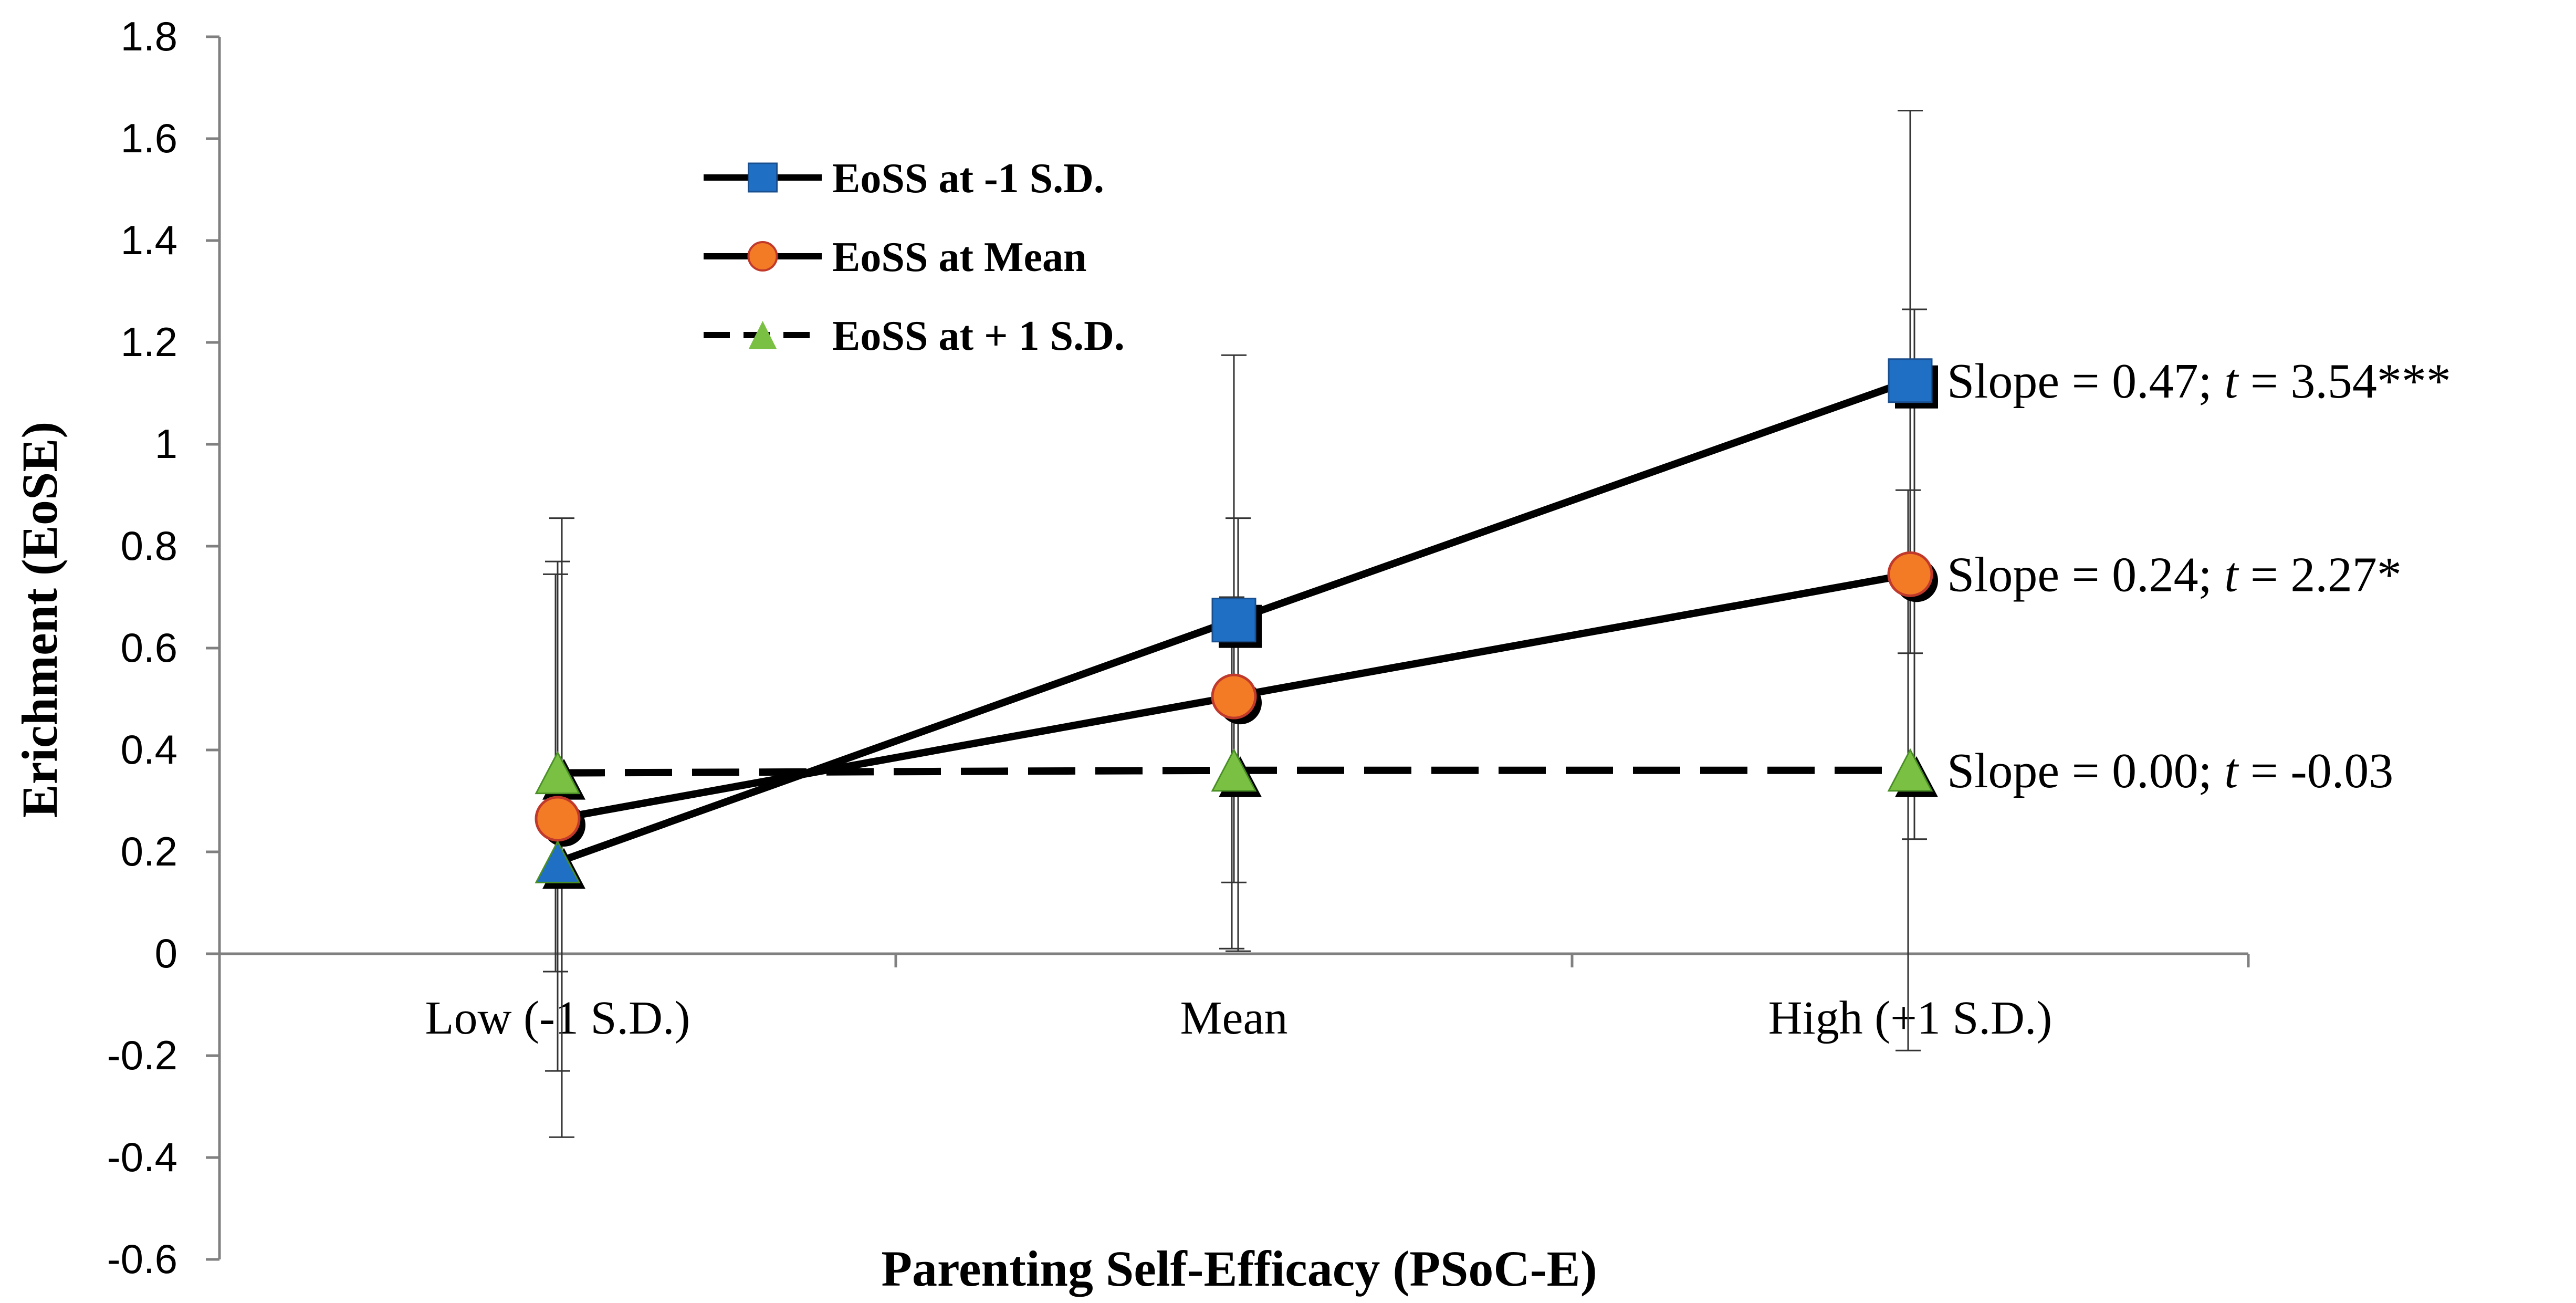  Describe the element at coordinates (762, 257) in the screenshot. I see `legend-circle-marker` at that location.